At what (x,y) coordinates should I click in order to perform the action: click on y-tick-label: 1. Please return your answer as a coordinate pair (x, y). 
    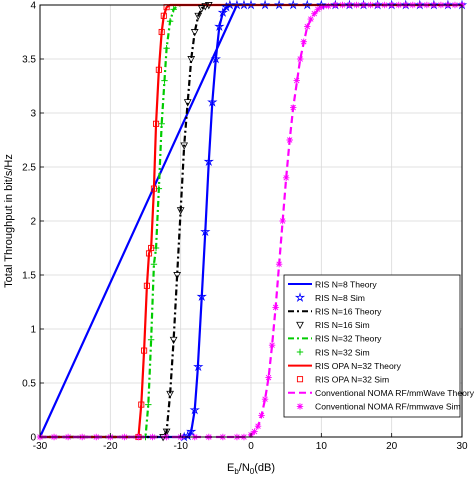
    Looking at the image, I should click on (33, 330).